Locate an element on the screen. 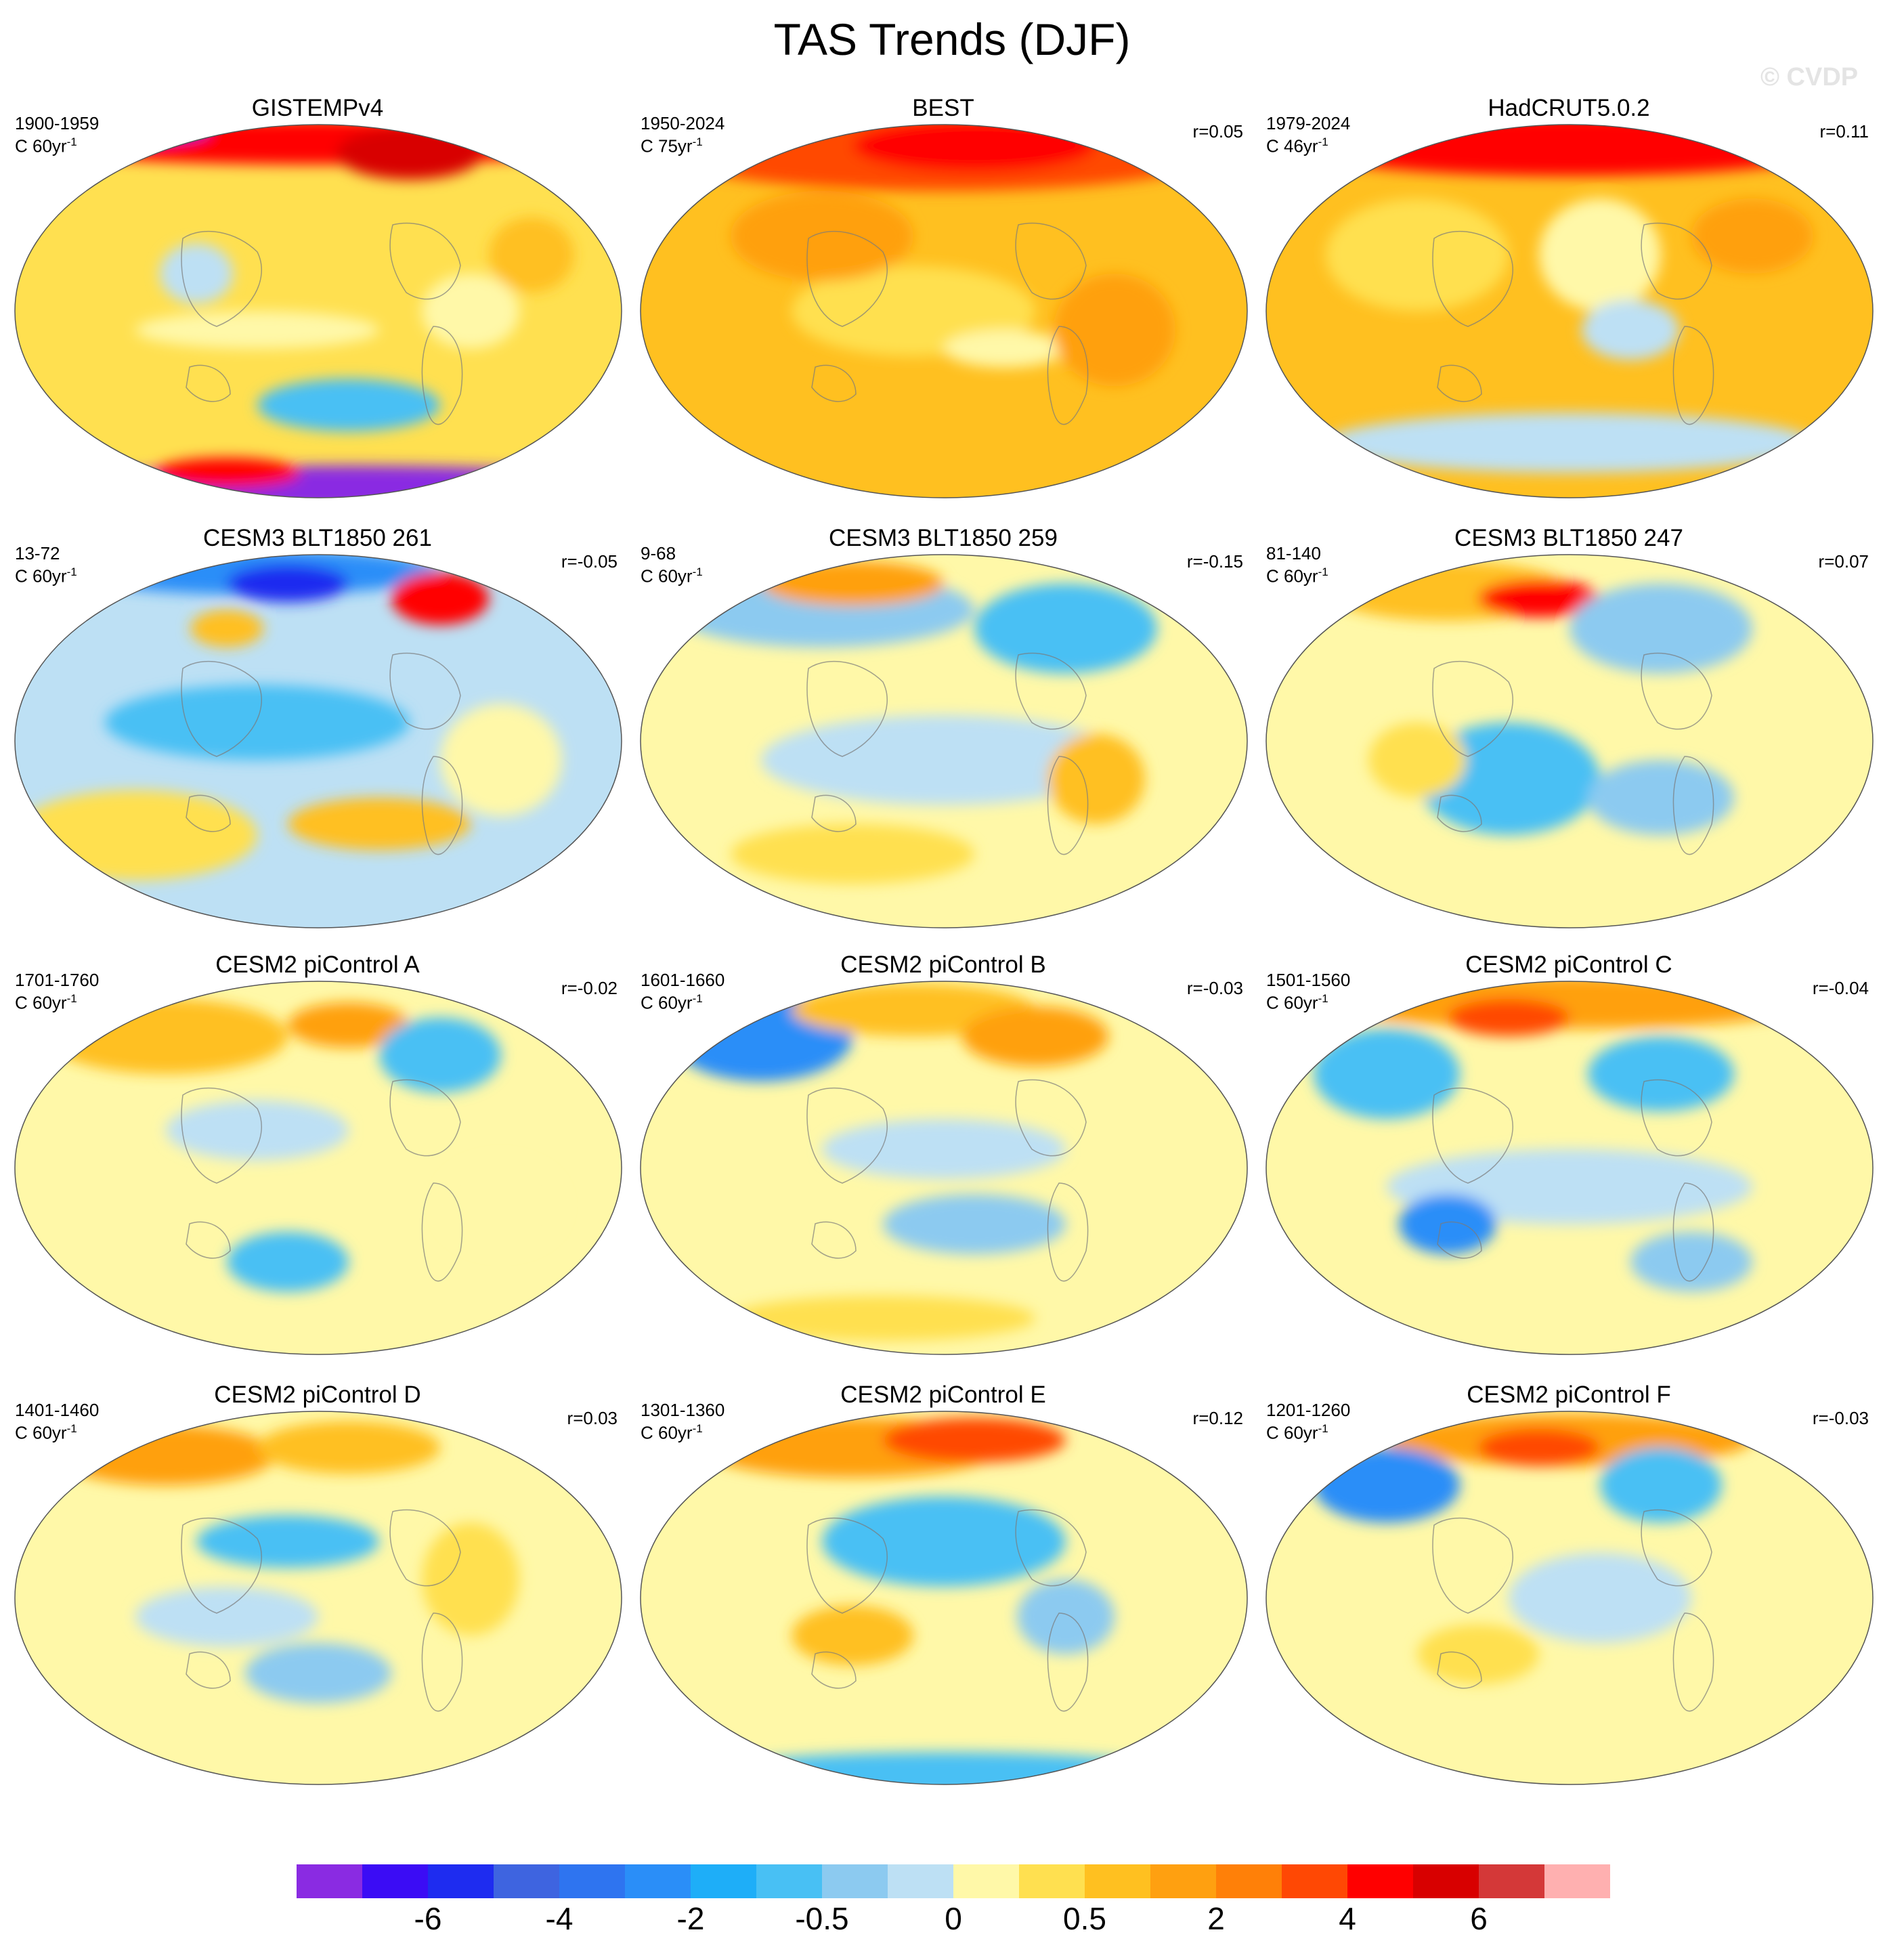 The width and height of the screenshot is (1904, 1947). colorbar-tick-label: -2 is located at coordinates (691, 1918).